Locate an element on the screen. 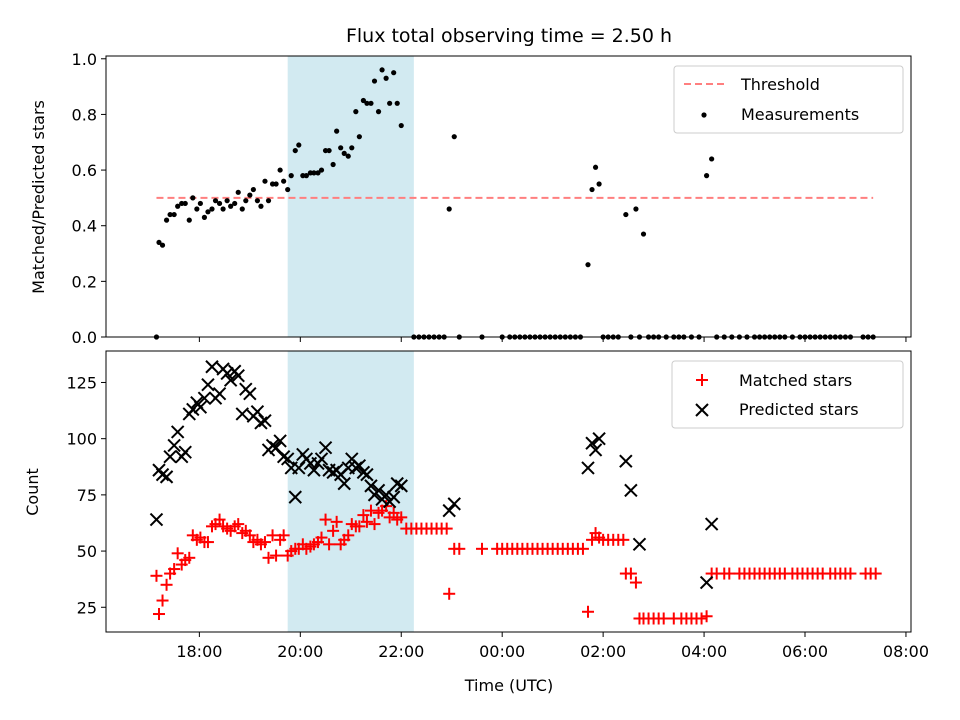  x-tick-label: 22:00 is located at coordinates (401, 651).